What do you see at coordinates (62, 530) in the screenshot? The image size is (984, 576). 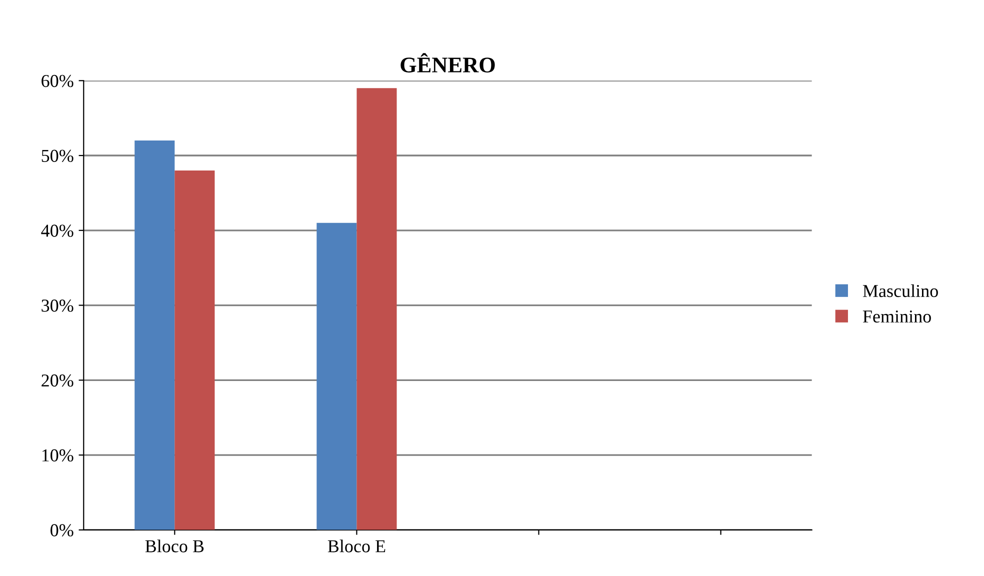 I see `y-tick-label: 0%` at bounding box center [62, 530].